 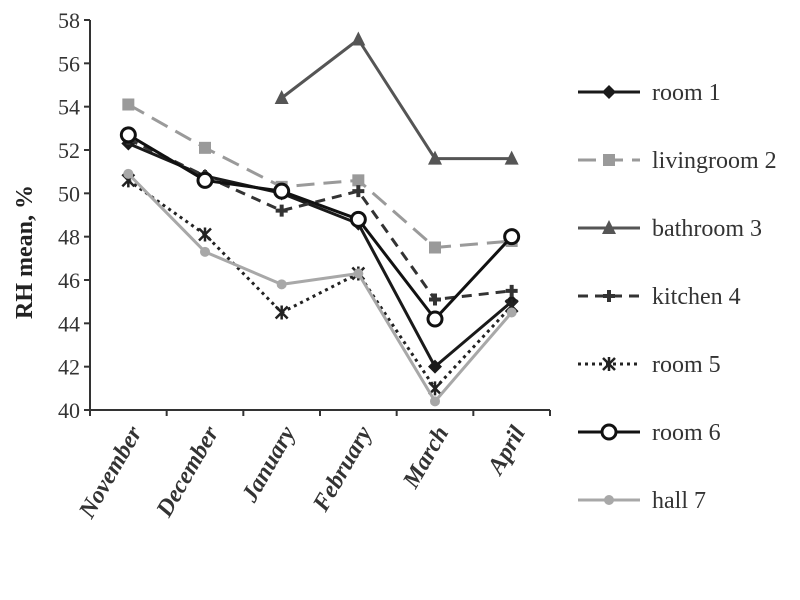 I want to click on y-tick-label: 50, so click(x=69, y=193).